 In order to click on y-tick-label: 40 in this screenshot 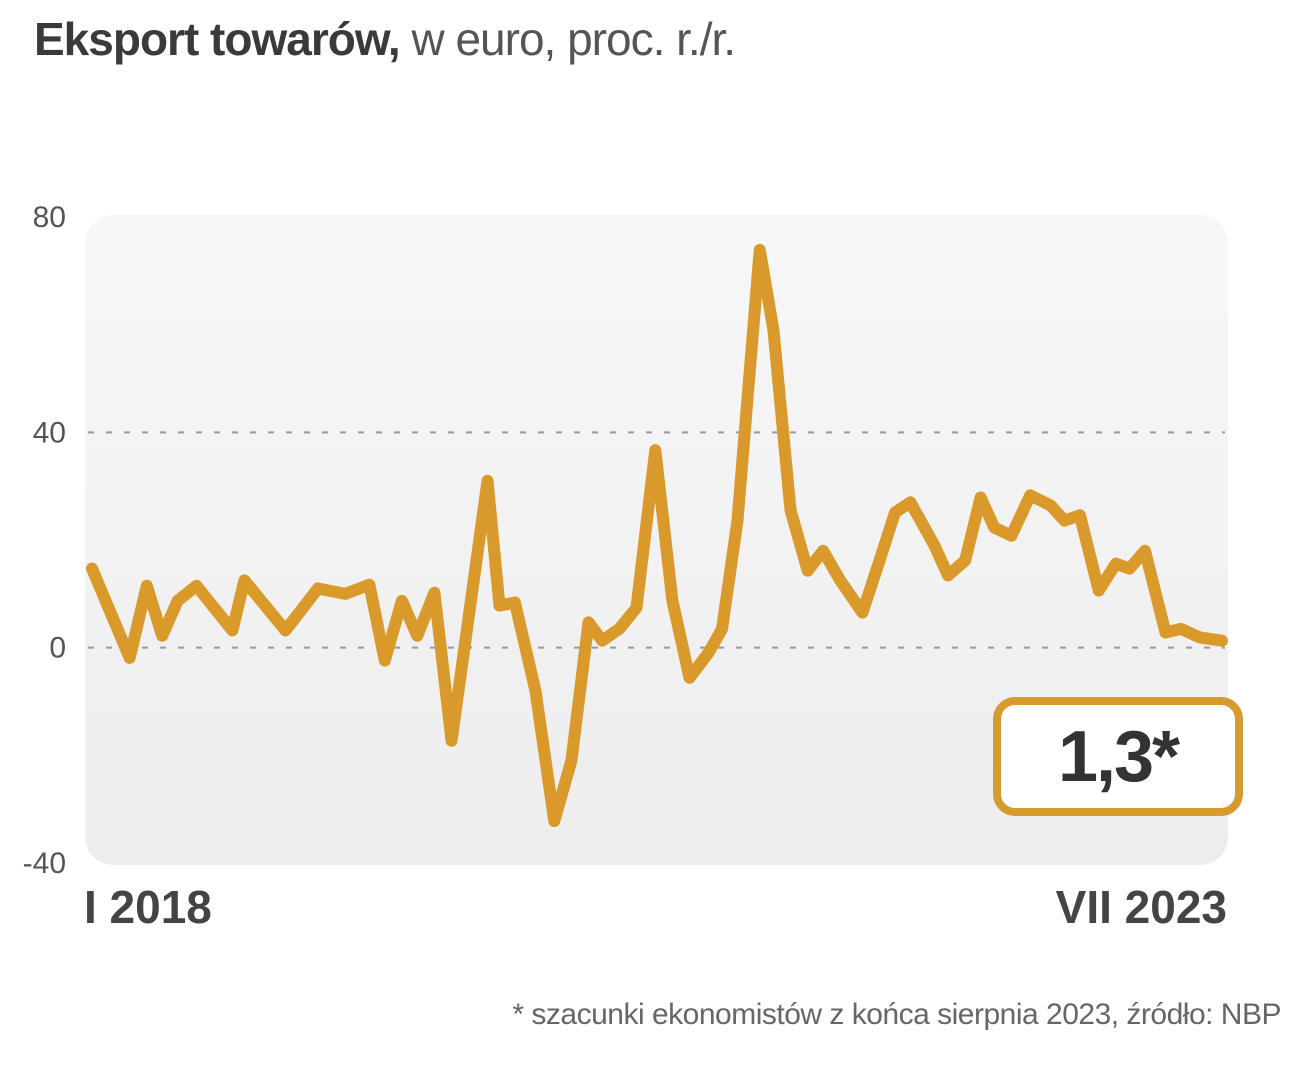, I will do `click(49, 432)`.